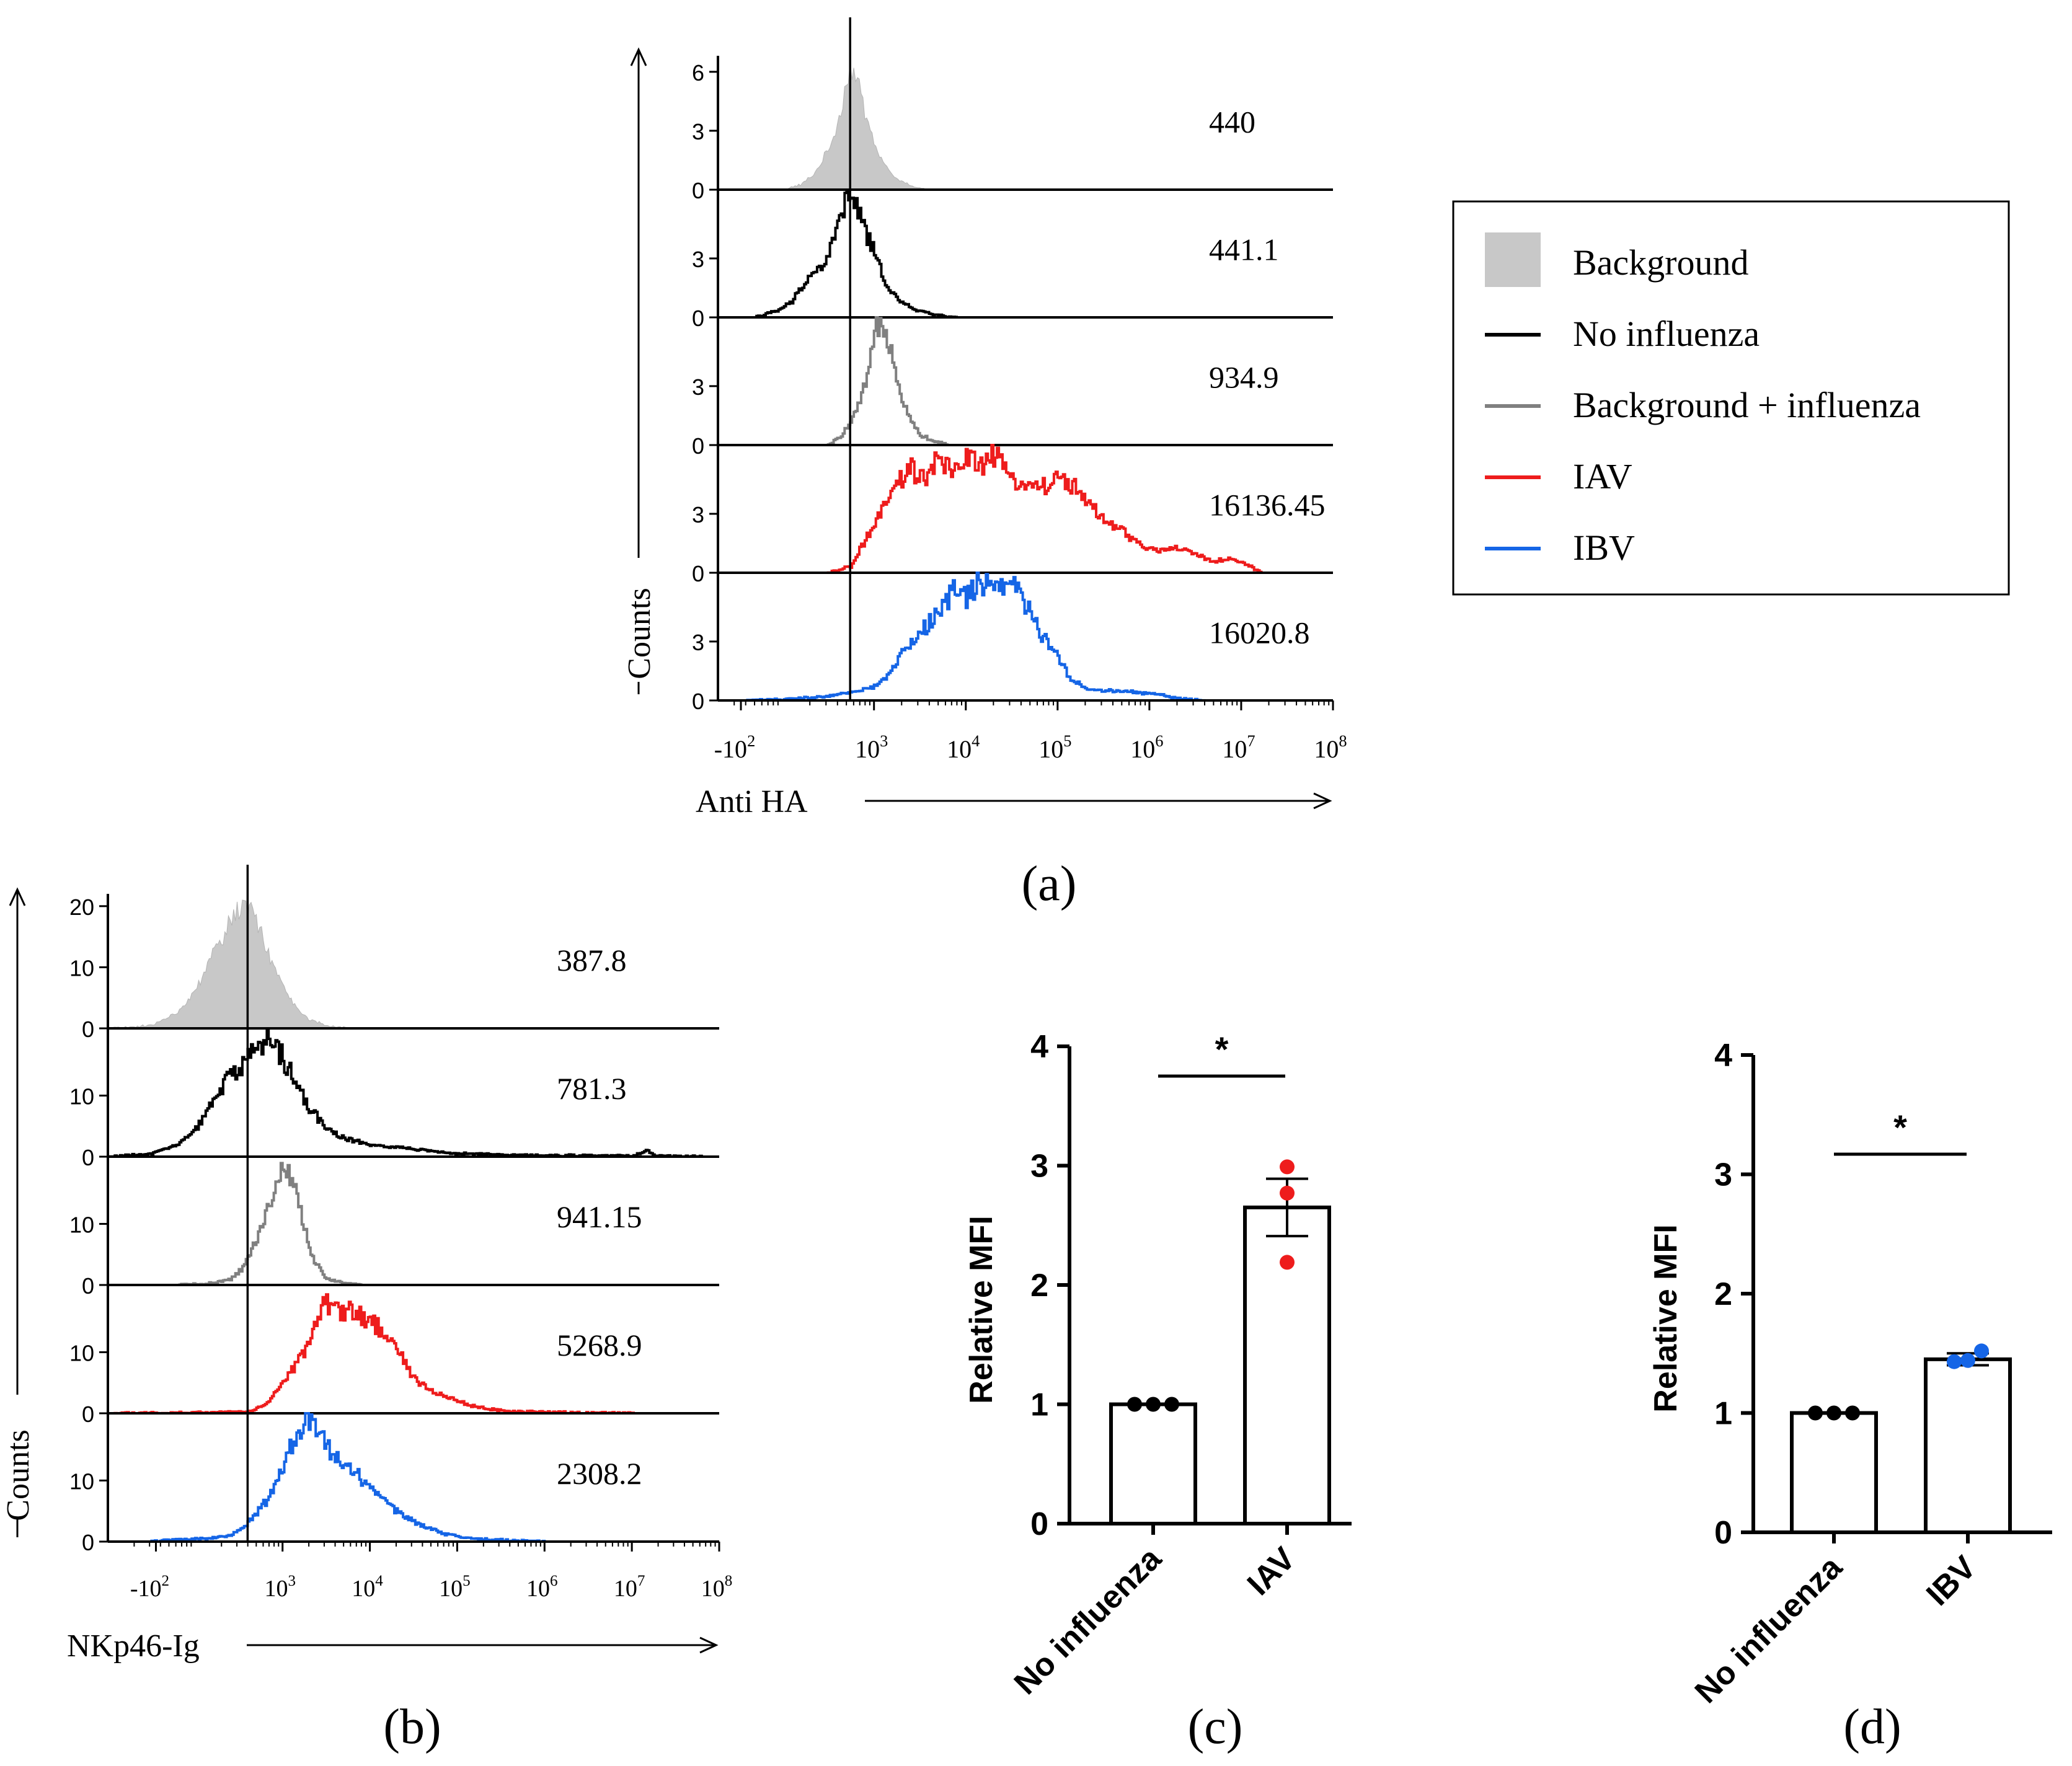 This screenshot has height=1766, width=2072. What do you see at coordinates (1602, 476) in the screenshot?
I see `legend-label-iav: IAV` at bounding box center [1602, 476].